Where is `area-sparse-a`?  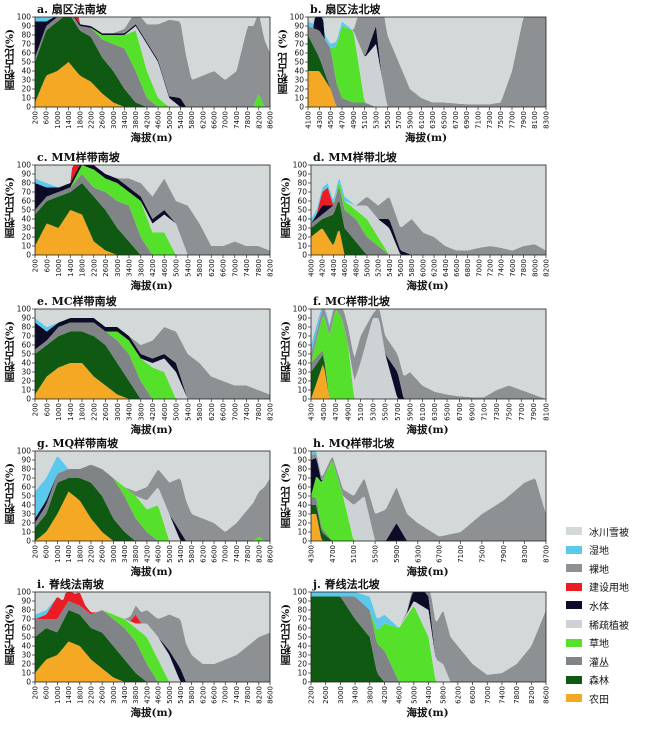 area-sparse-a is located at coordinates (152, 62).